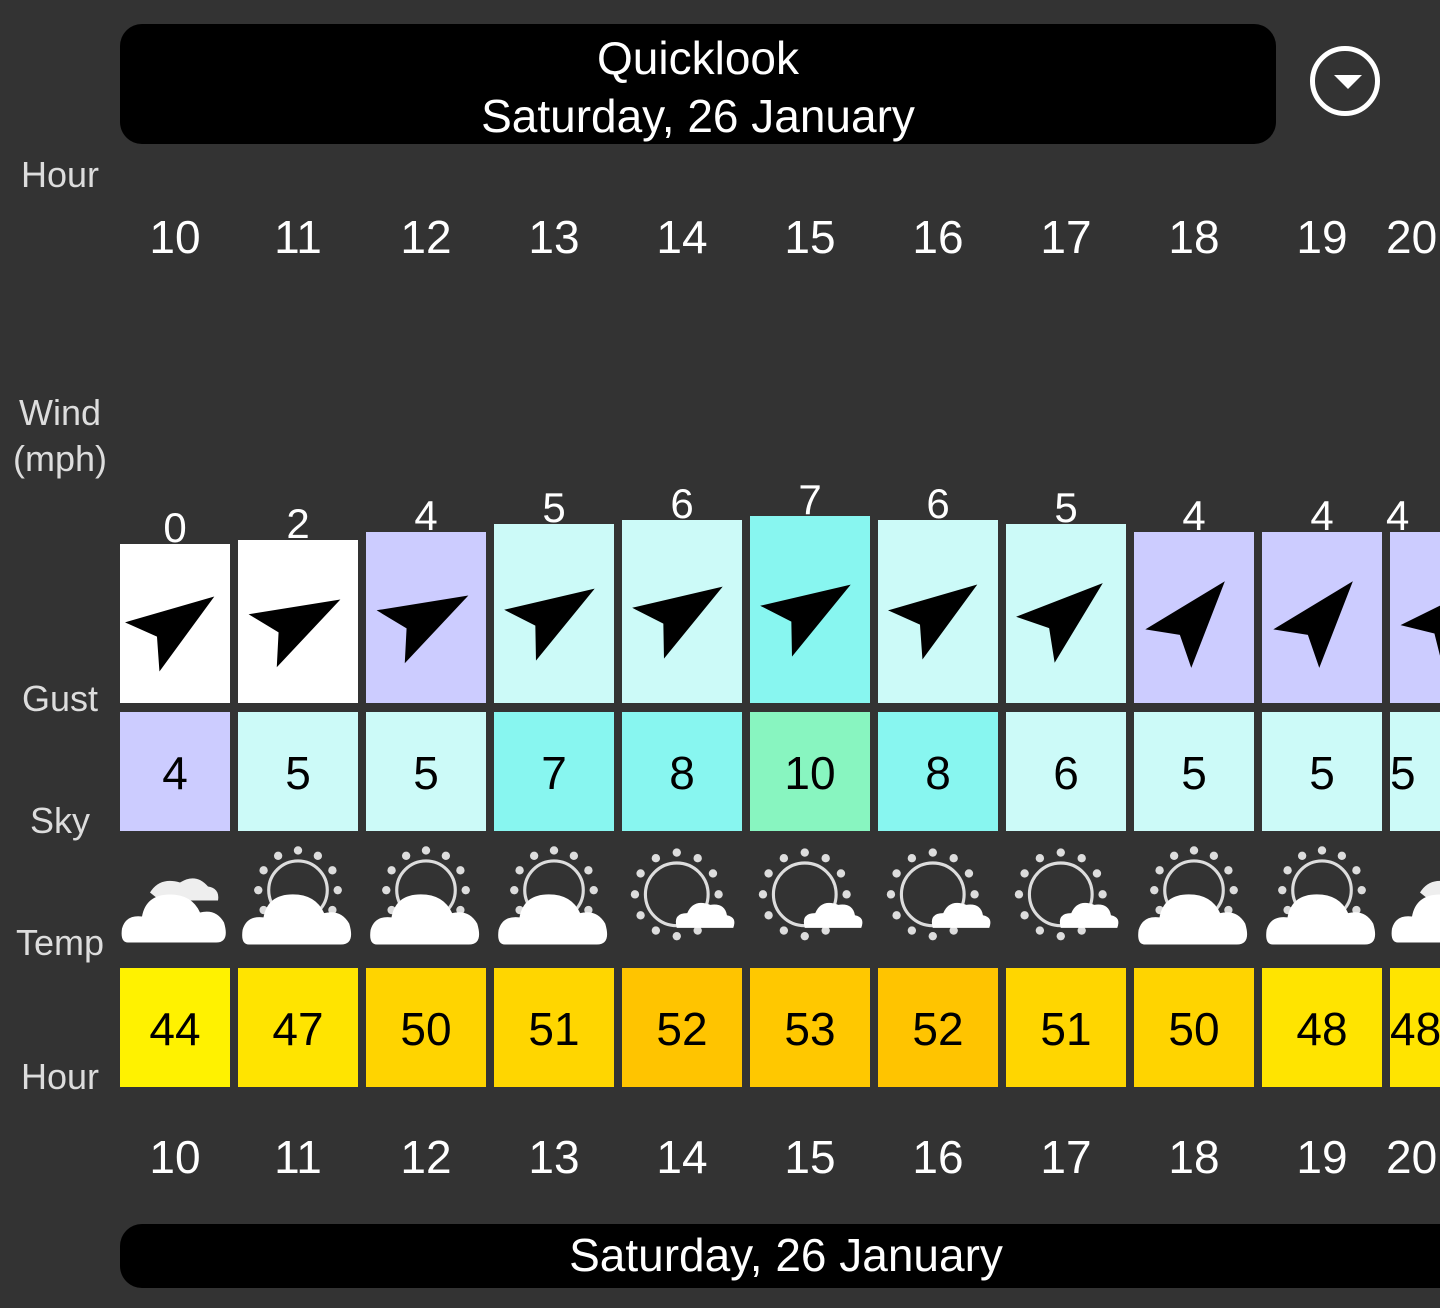 The image size is (1440, 1308). What do you see at coordinates (682, 237) in the screenshot?
I see `hour-label-top: 14` at bounding box center [682, 237].